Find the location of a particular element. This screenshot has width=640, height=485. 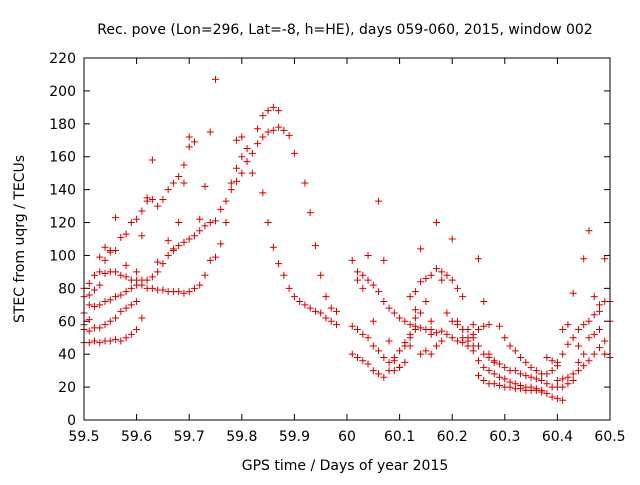

y-tick-label: 100 is located at coordinates (62, 256).